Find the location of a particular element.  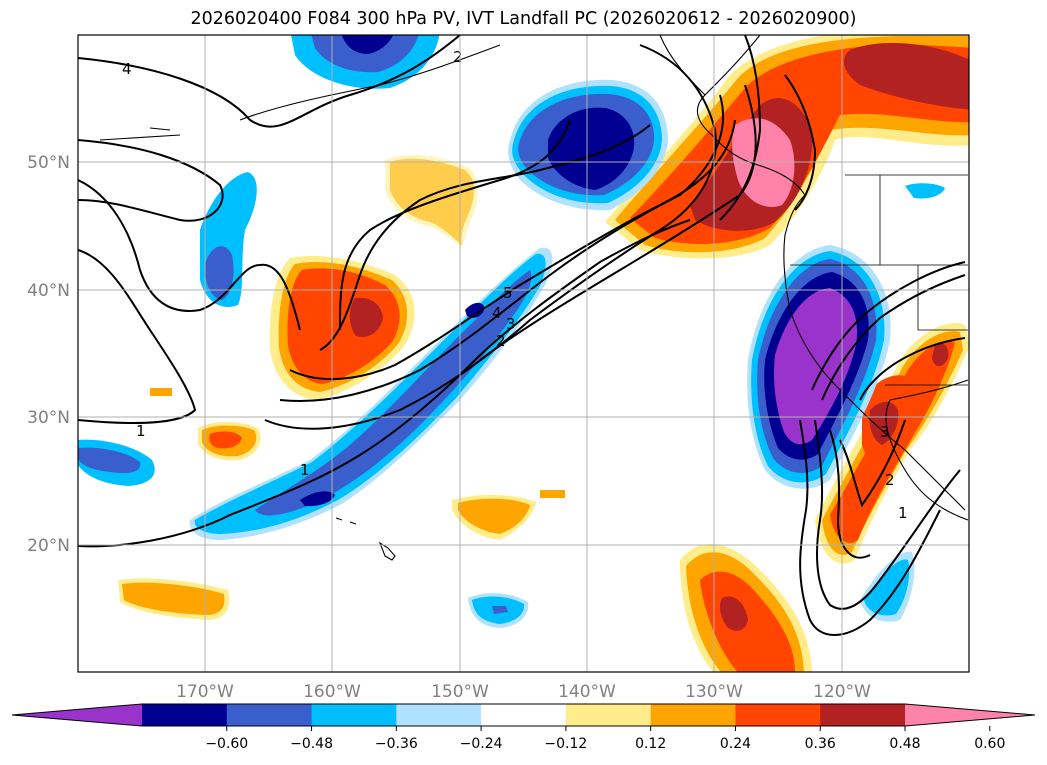

contour-label: 5 is located at coordinates (508, 293).